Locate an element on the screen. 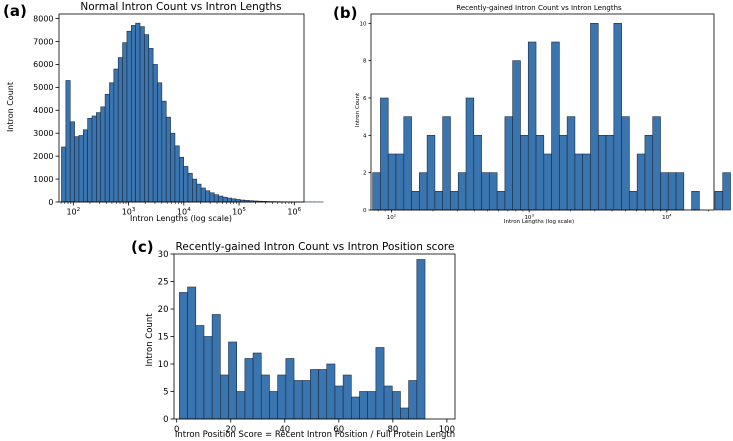  y-tick-label-b-5: 10 is located at coordinates (363, 24).